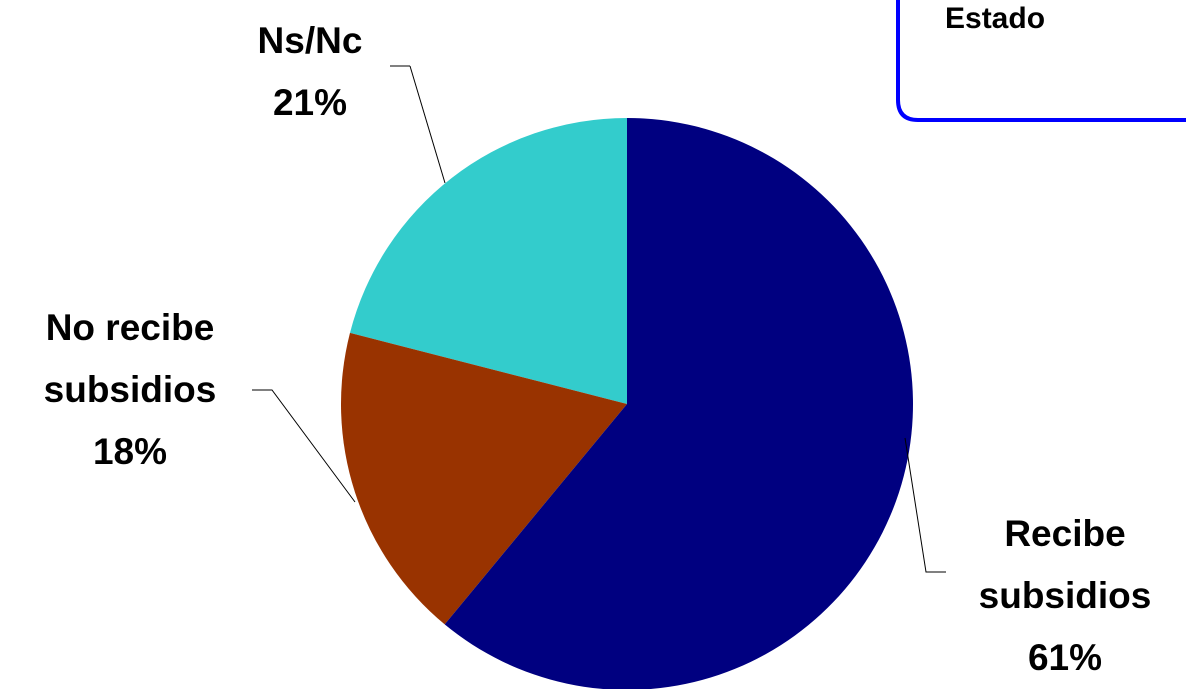 The width and height of the screenshot is (1186, 689). I want to click on slice-label: Recibe subsidios 61%, so click(1063, 596).